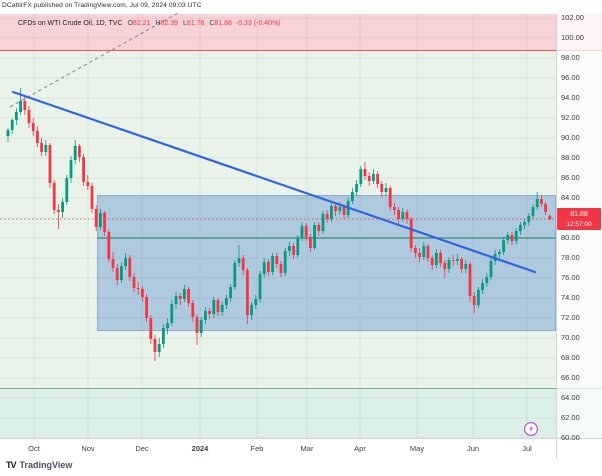  I want to click on time-tick-label: Jul, so click(527, 448).